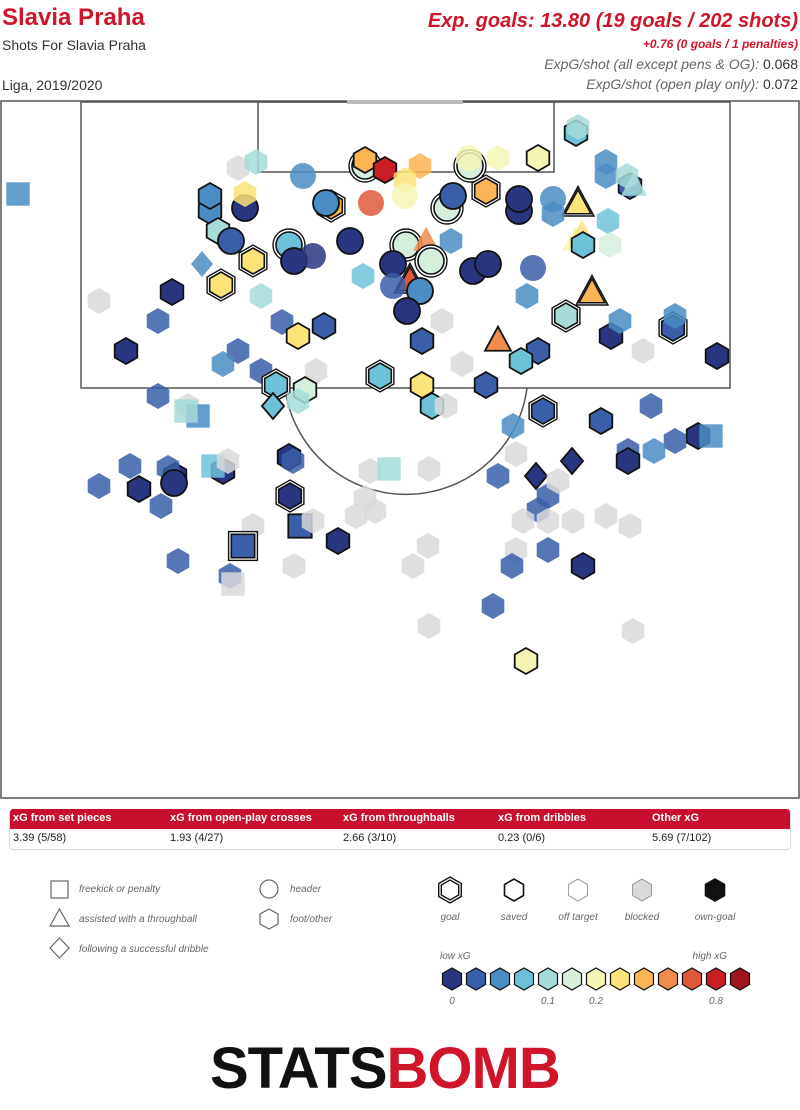  What do you see at coordinates (455, 956) in the screenshot?
I see `low-xg-label: low xG` at bounding box center [455, 956].